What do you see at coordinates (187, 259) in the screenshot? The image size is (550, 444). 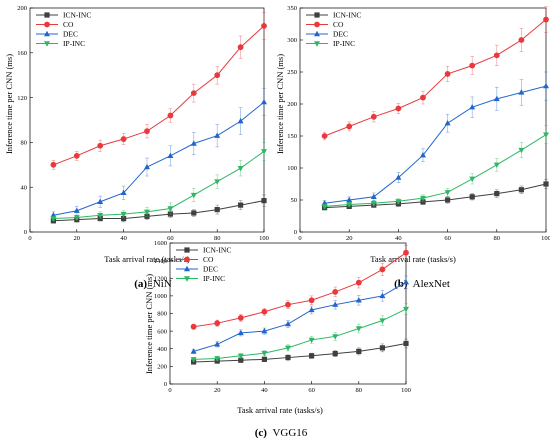 I see `legend-marker-vgg16-co` at bounding box center [187, 259].